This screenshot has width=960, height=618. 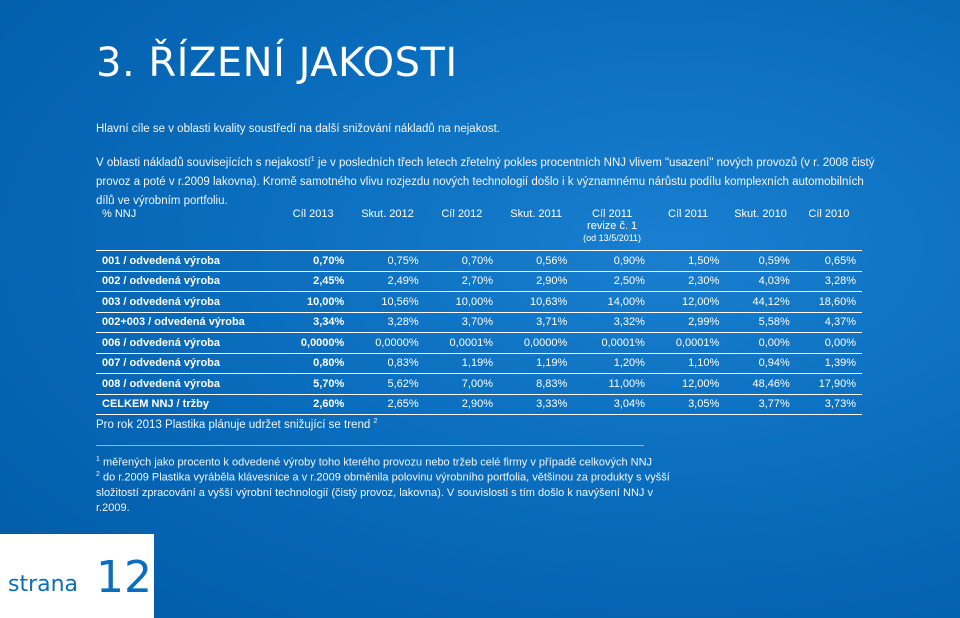 I want to click on table-cell: 14,00%, so click(x=612, y=301).